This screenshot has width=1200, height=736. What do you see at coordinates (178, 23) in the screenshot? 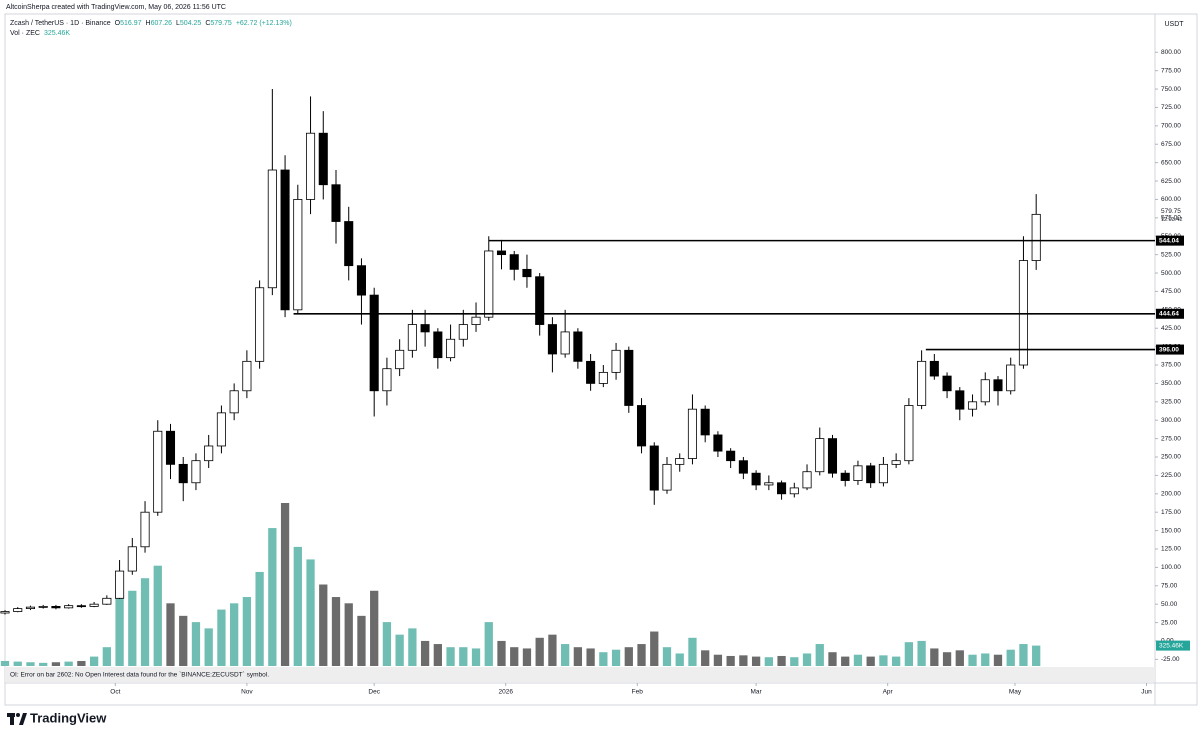
I see `ohlc-prefix: L` at bounding box center [178, 23].